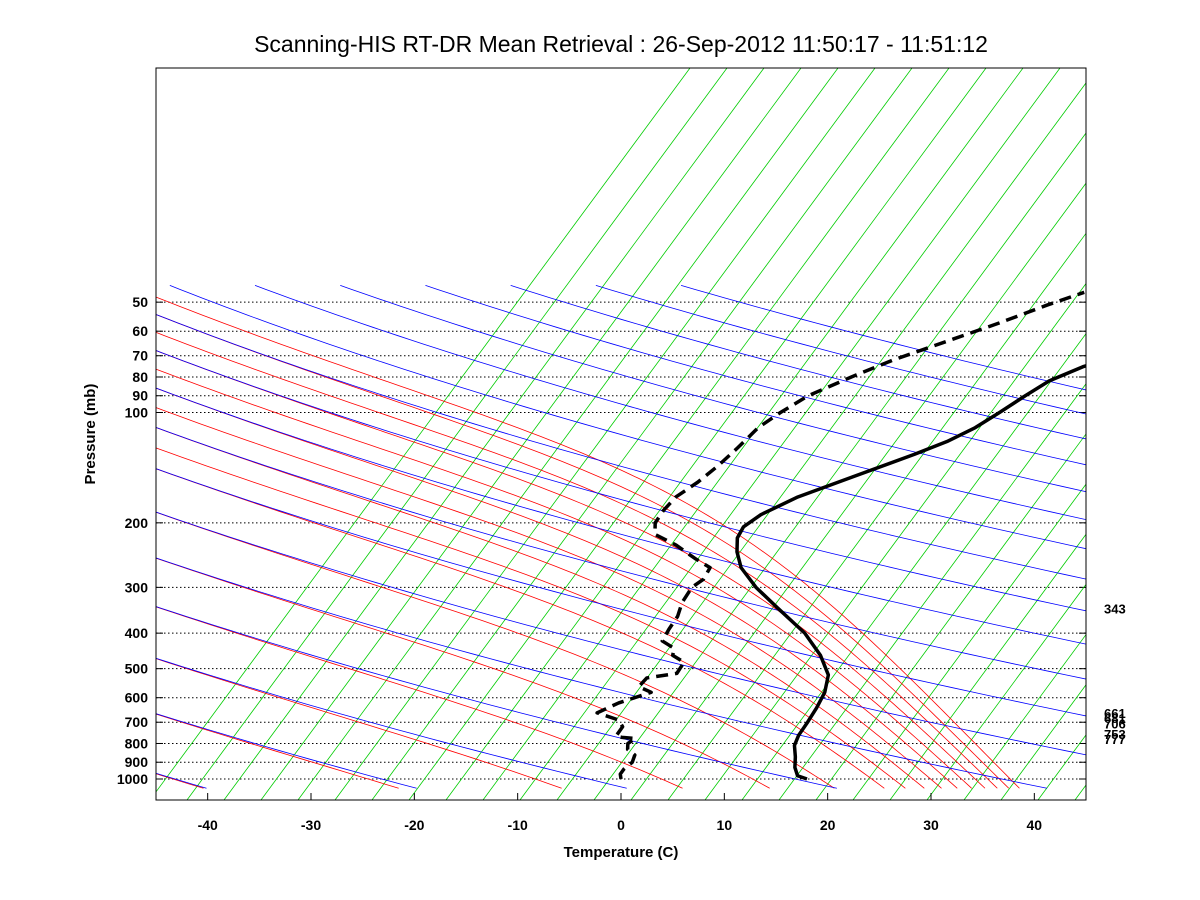  Describe the element at coordinates (208, 825) in the screenshot. I see `x-tick-label: -40` at that location.